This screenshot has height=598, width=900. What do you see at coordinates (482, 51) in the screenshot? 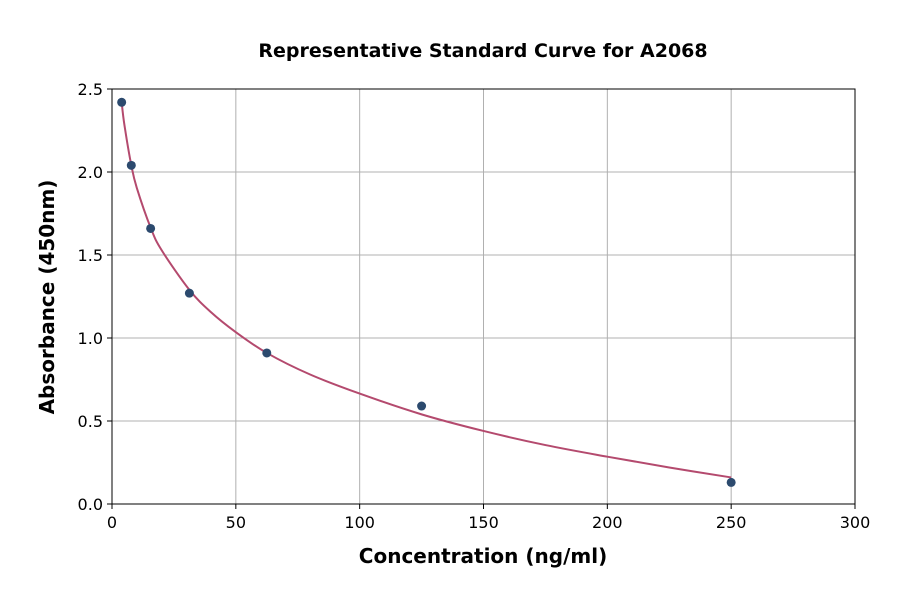
I see `chart-title: Representative Standard Curve for A2068` at bounding box center [482, 51].